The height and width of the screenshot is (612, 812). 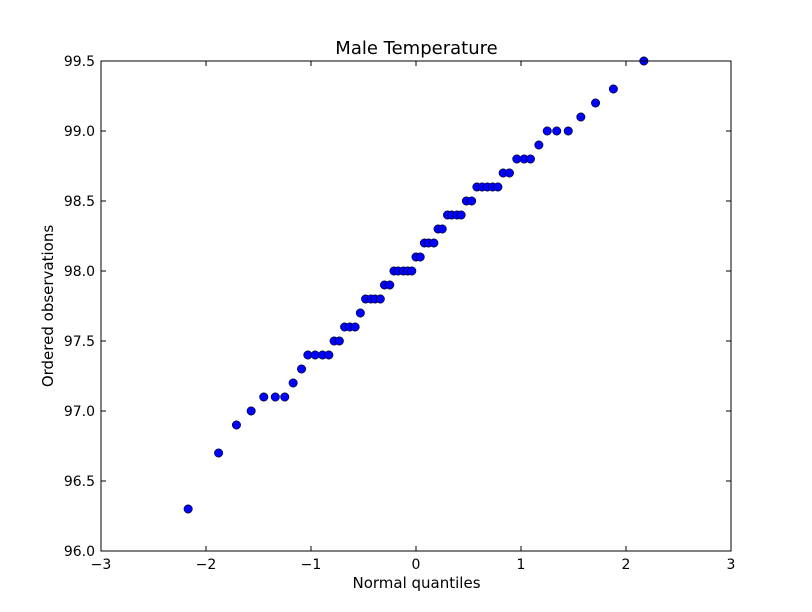 What do you see at coordinates (79, 62) in the screenshot?
I see `y-tick-label: 99.5` at bounding box center [79, 62].